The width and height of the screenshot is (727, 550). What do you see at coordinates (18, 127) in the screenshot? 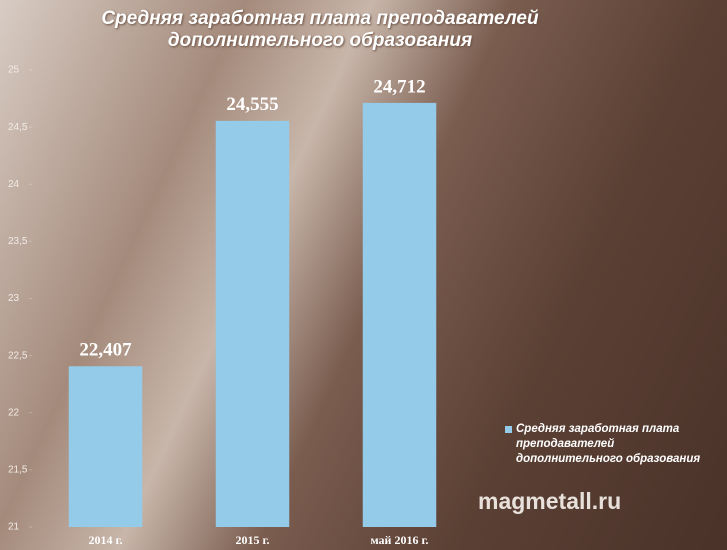
I see `y-tick-label: 24,5` at bounding box center [18, 127].